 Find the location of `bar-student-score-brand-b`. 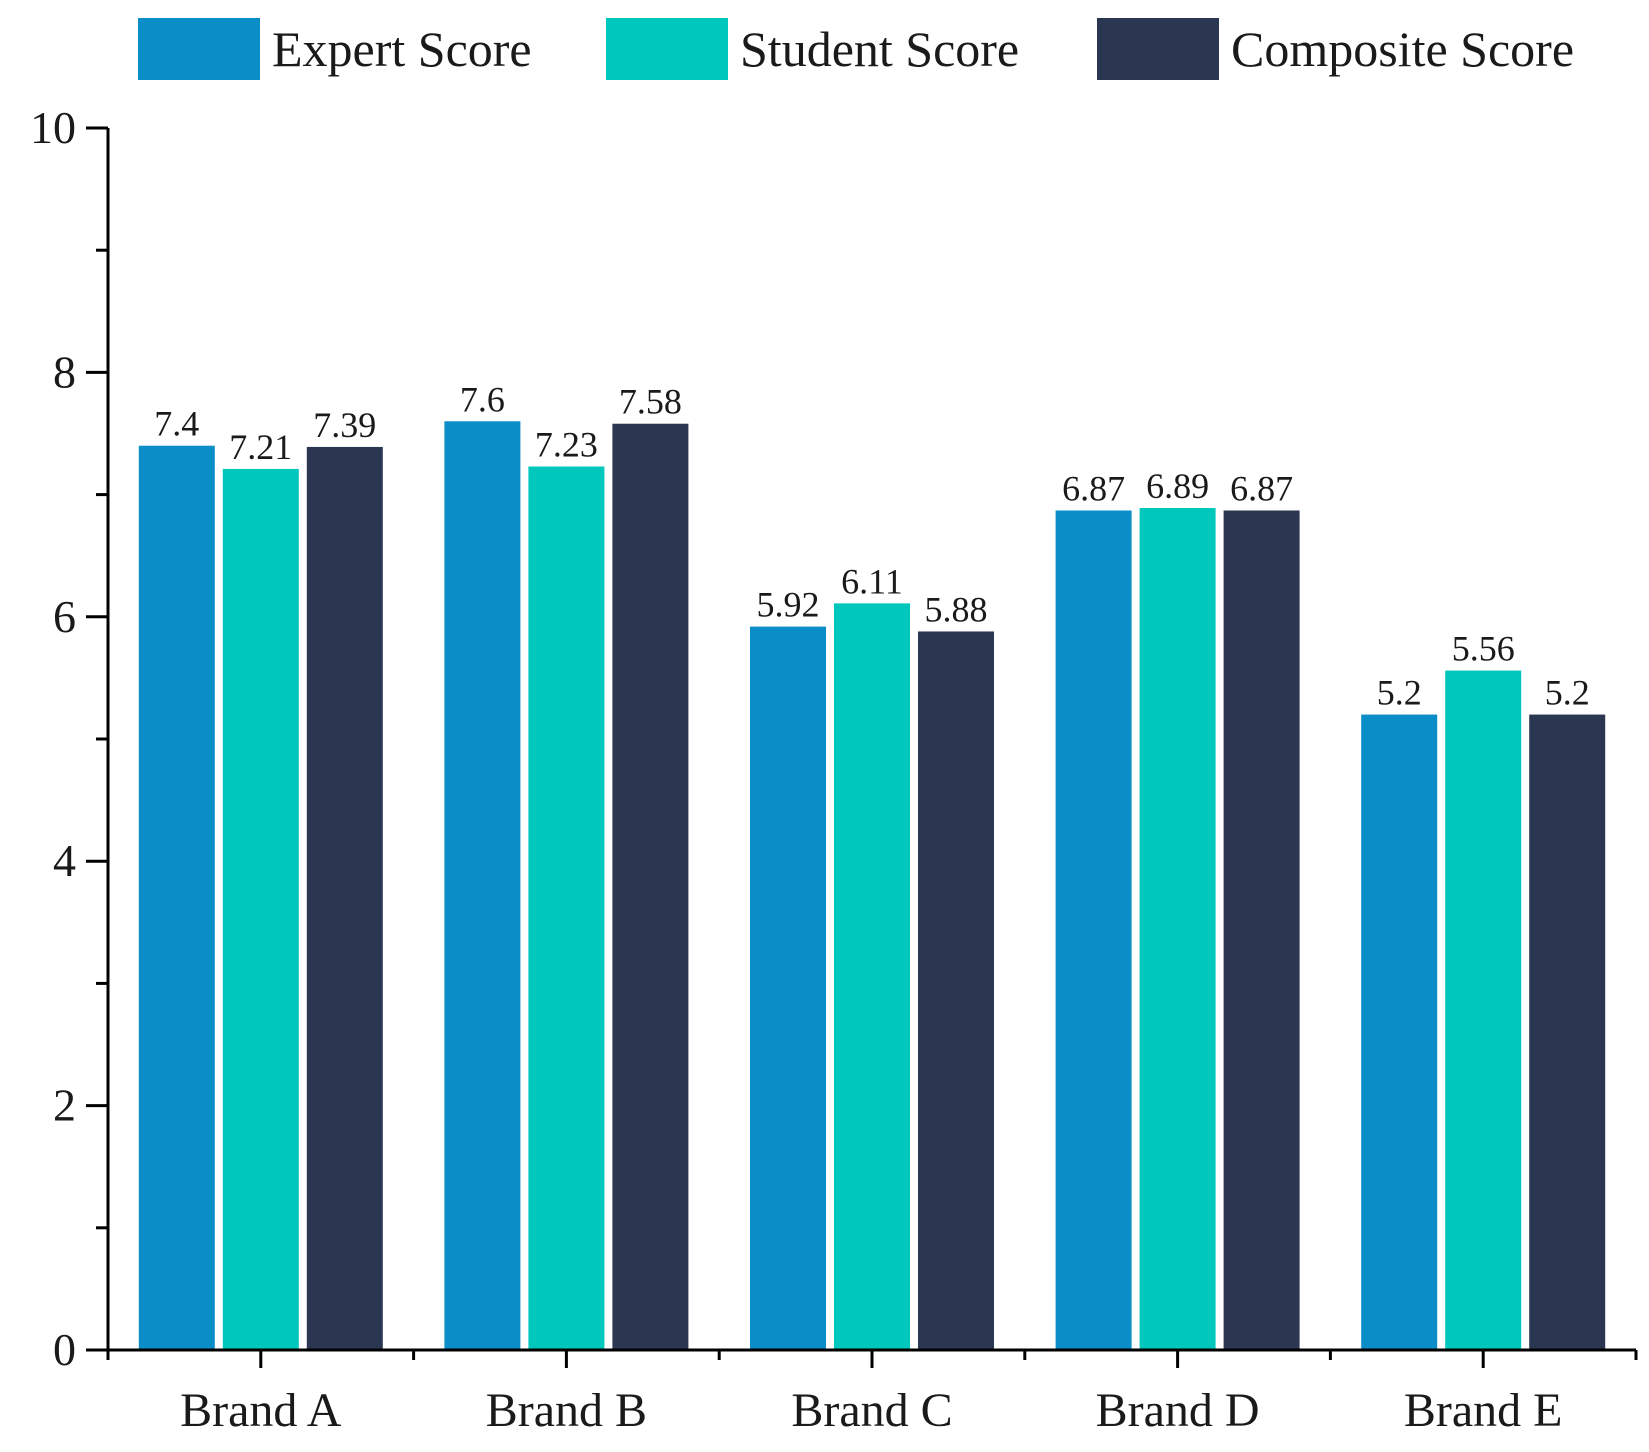

bar-student-score-brand-b is located at coordinates (566, 908).